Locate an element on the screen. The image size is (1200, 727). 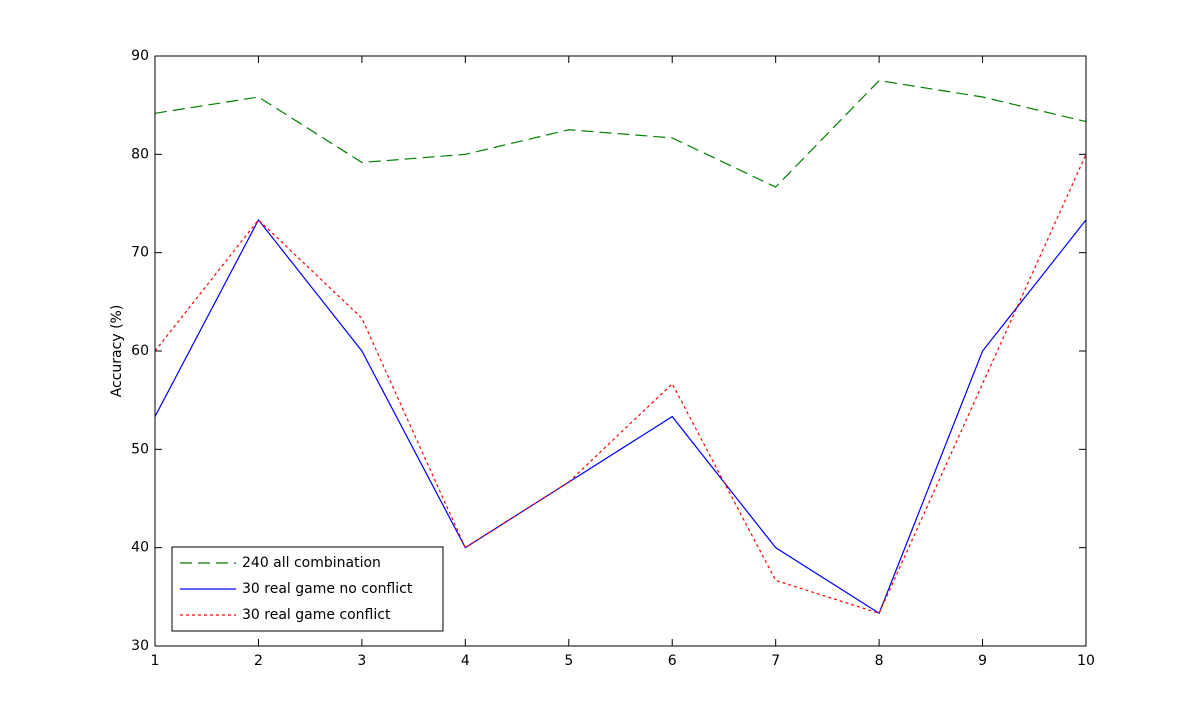
x-tick-label: 7 is located at coordinates (775, 661).